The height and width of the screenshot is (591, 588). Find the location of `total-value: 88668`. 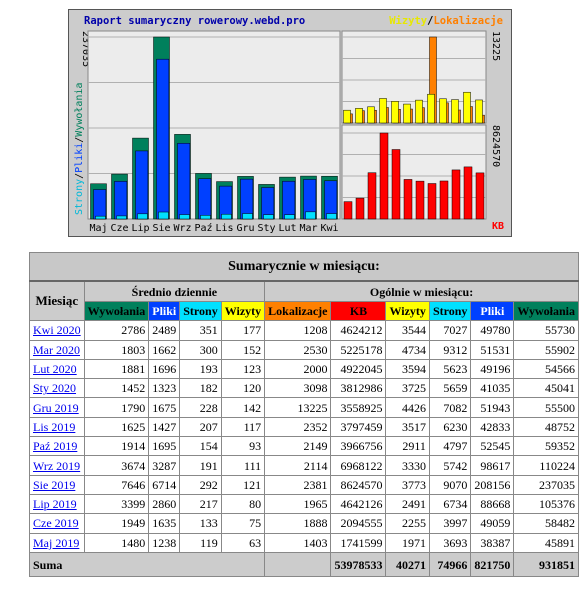

total-value: 88668 is located at coordinates (492, 504).